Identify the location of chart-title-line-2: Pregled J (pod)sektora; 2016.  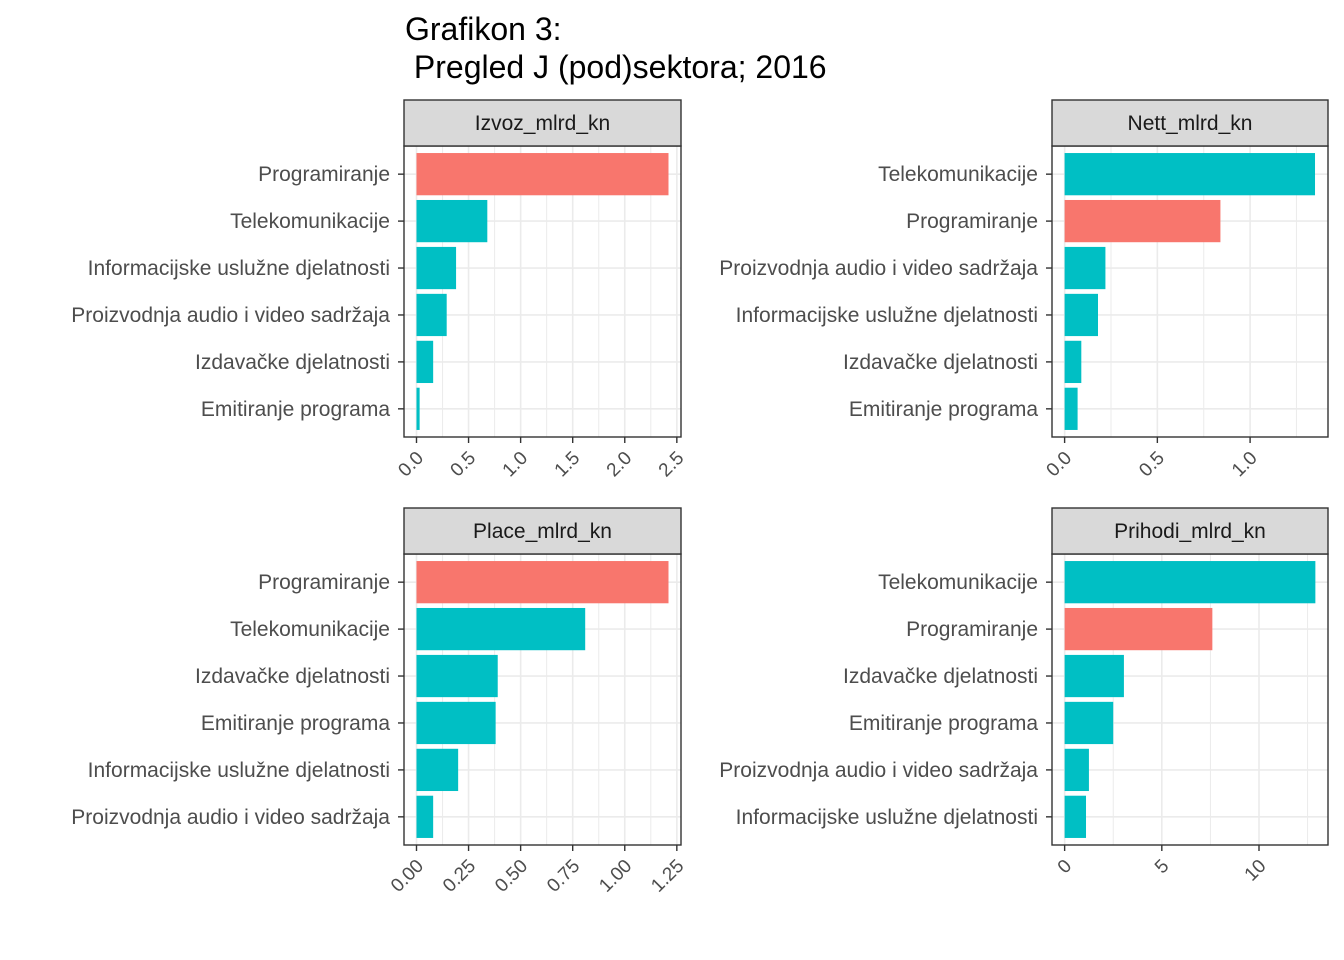
(616, 67).